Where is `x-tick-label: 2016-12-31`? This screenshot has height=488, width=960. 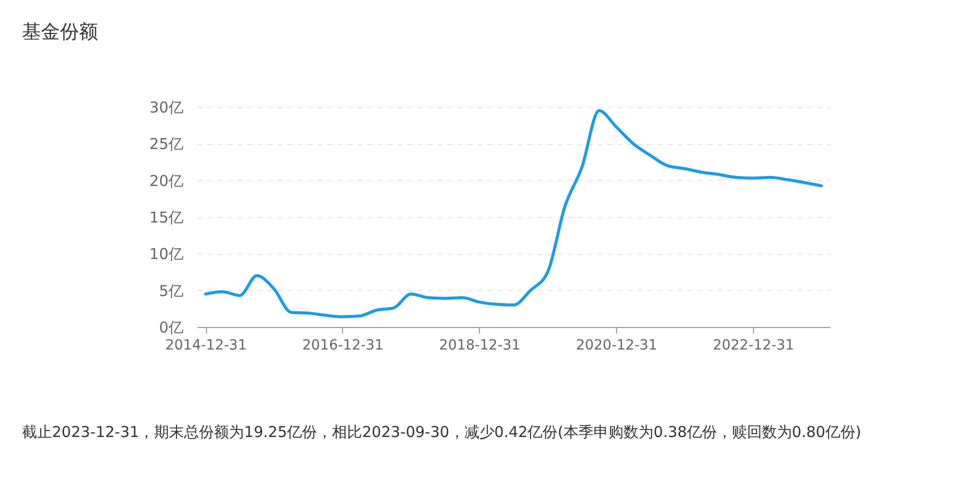 x-tick-label: 2016-12-31 is located at coordinates (343, 346).